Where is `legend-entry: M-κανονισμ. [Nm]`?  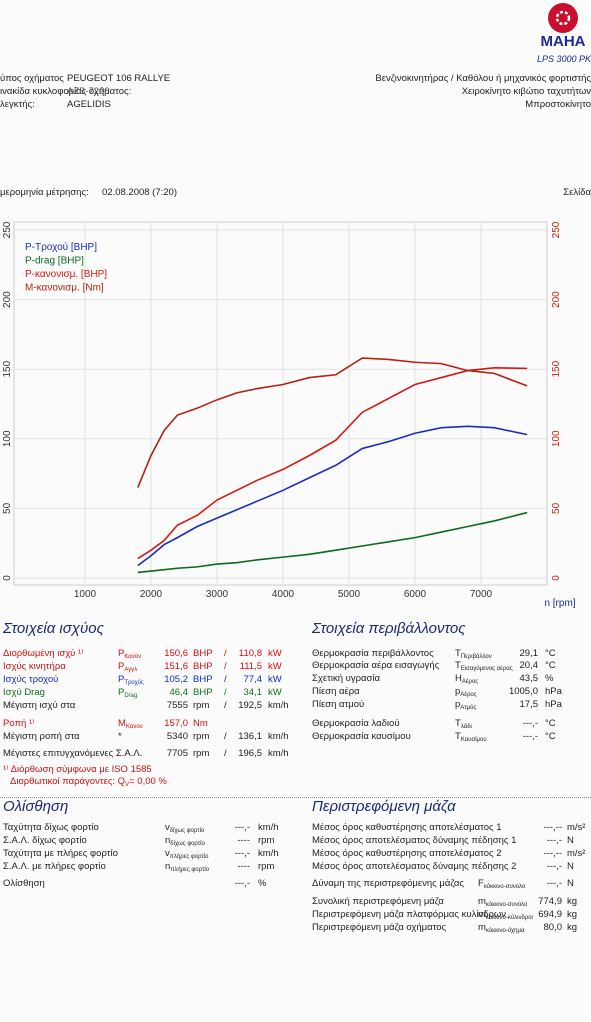
legend-entry: M-κανονισμ. [Nm] is located at coordinates (64, 288).